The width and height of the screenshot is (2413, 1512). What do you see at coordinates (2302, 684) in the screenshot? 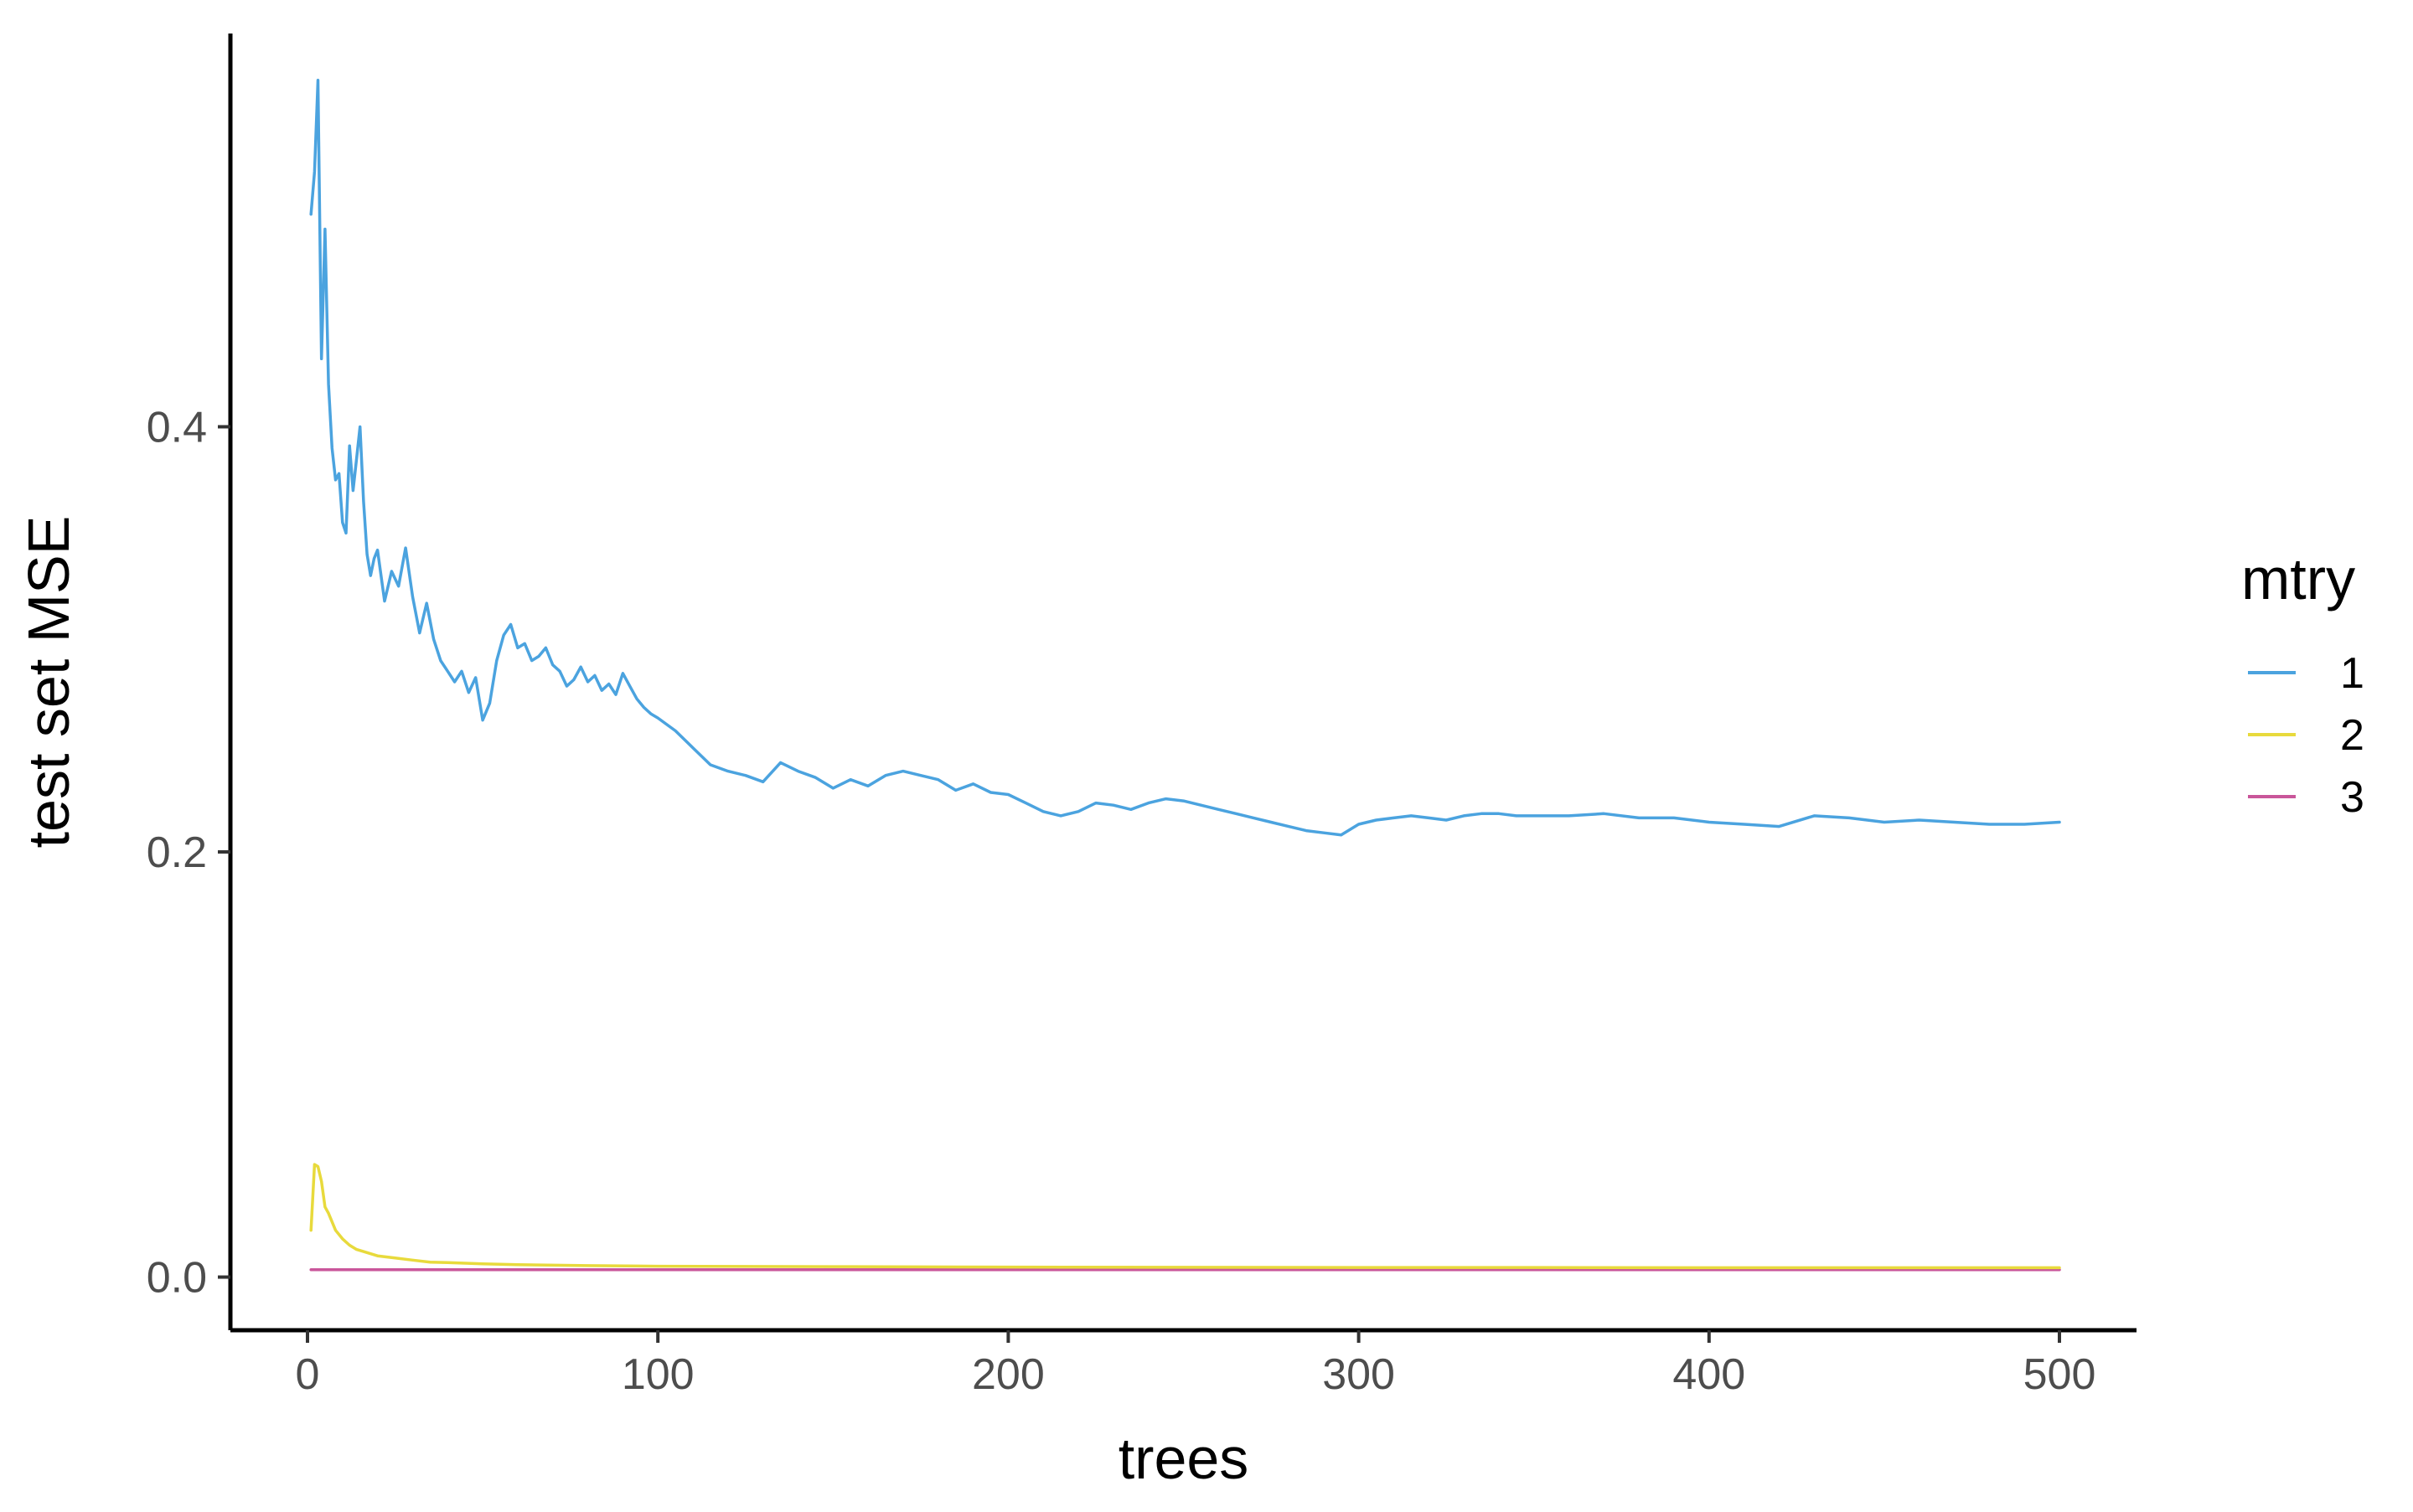
I see `legend: mtry 1 2 3` at bounding box center [2302, 684].